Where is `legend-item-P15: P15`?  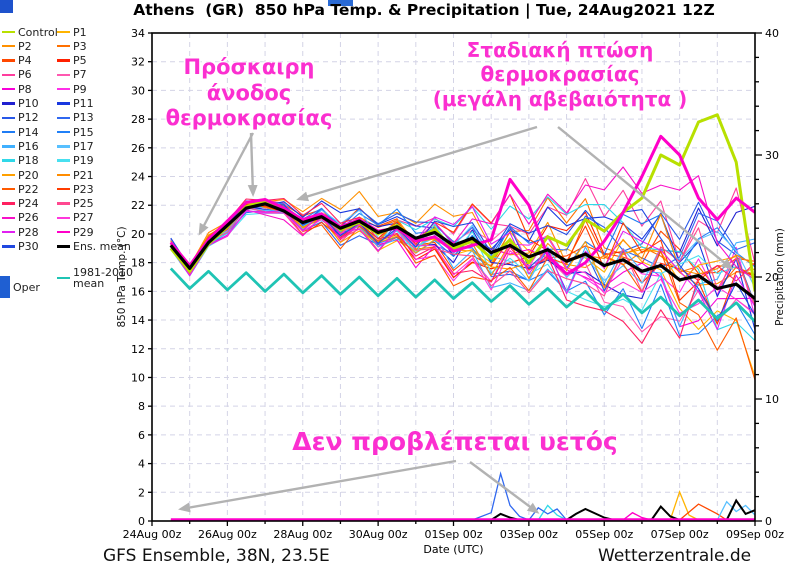
legend-item-P15: P15 is located at coordinates (75, 132).